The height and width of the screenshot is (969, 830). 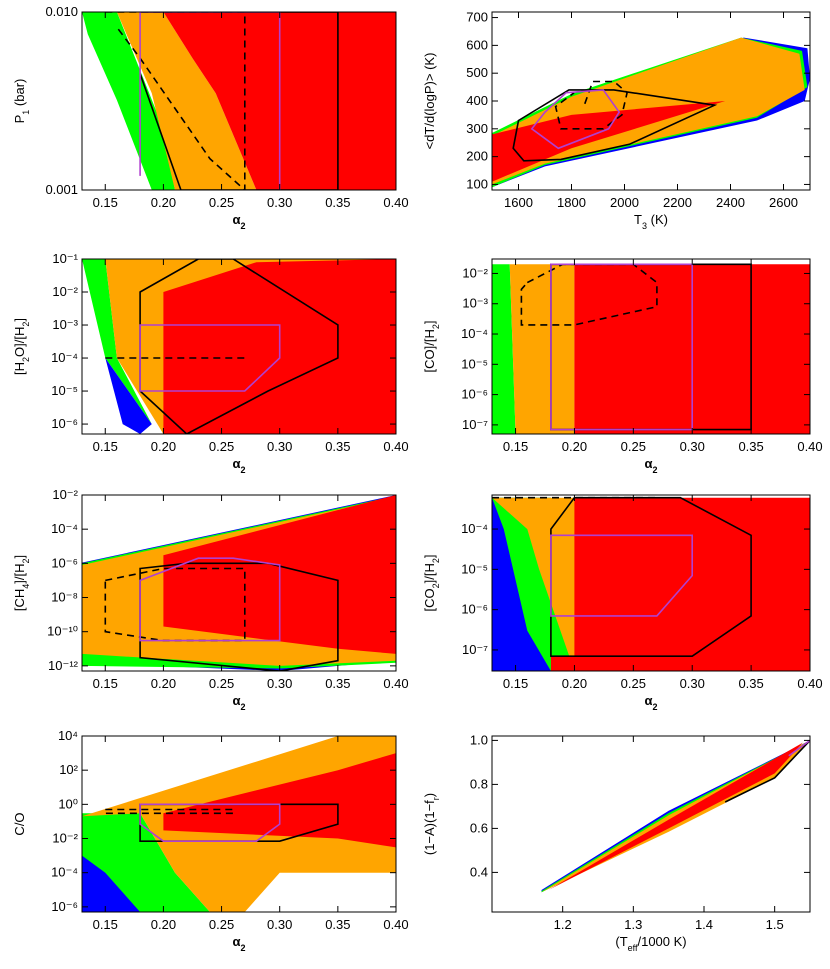 What do you see at coordinates (479, 739) in the screenshot?
I see `y-tick-label: 1.0` at bounding box center [479, 739].